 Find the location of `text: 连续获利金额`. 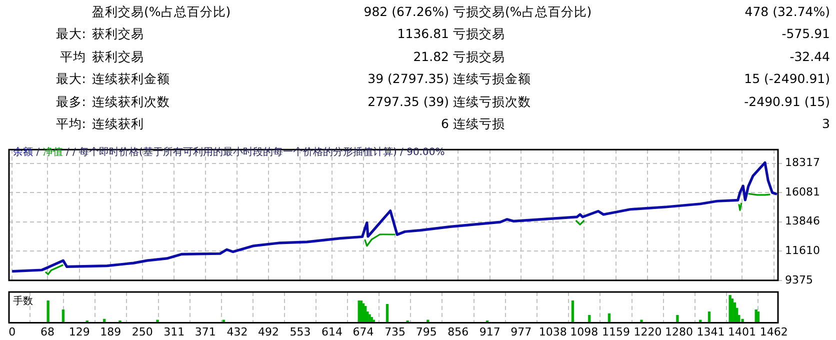

text: 连续获利金额 is located at coordinates (131, 79).